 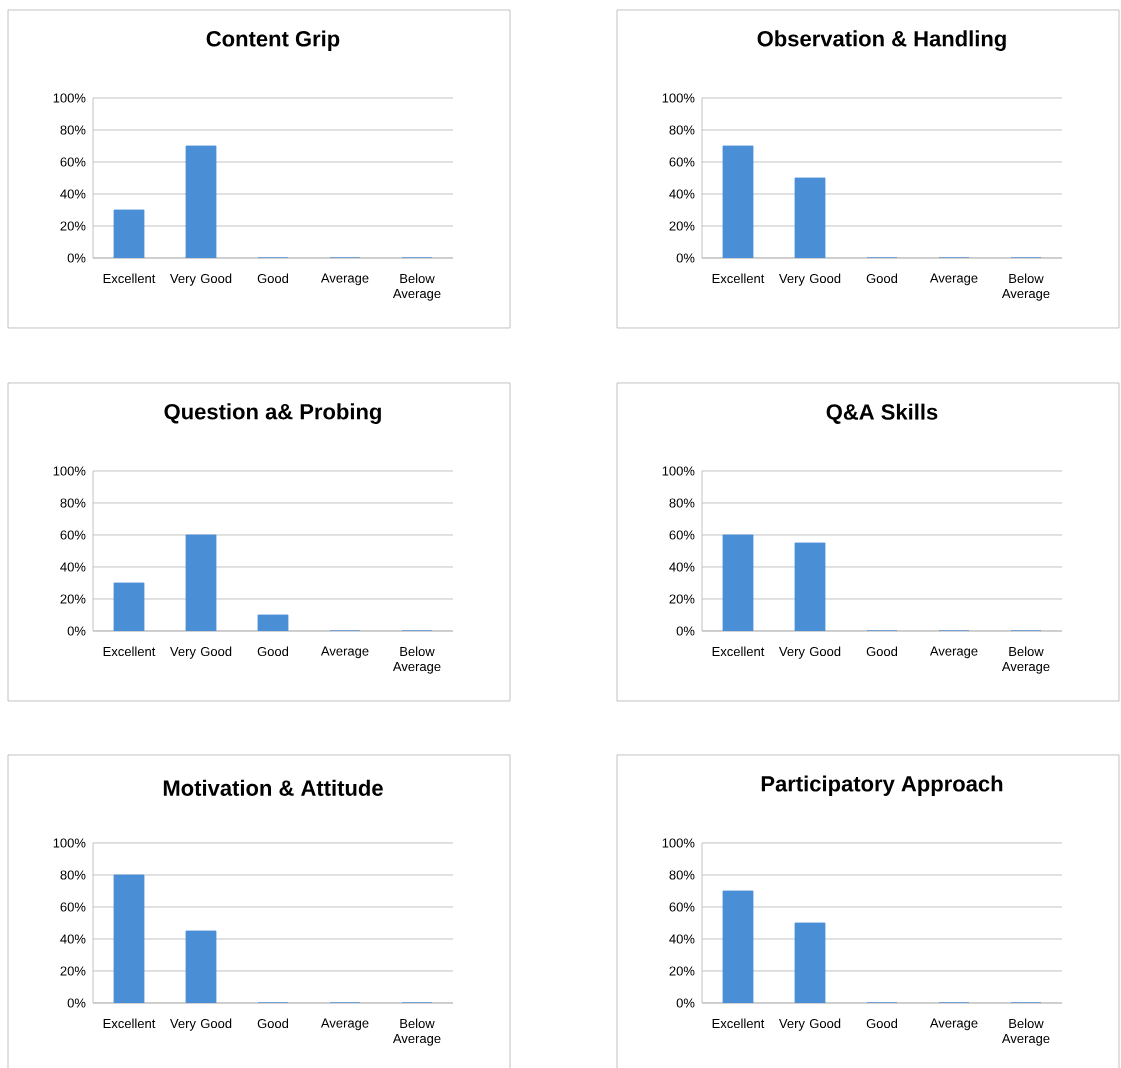 I want to click on chart-title: Question a& Probing, so click(x=272, y=413).